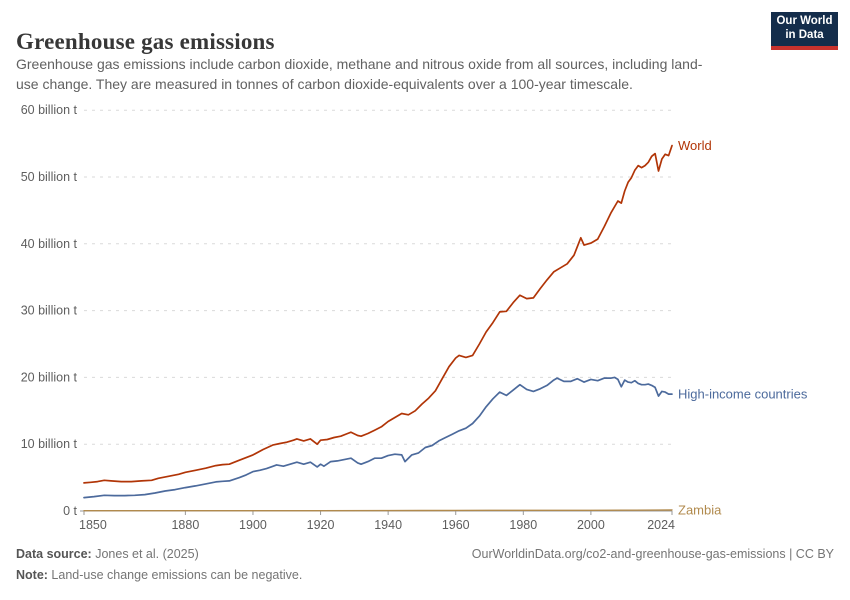 This screenshot has width=850, height=600. What do you see at coordinates (49, 244) in the screenshot?
I see `y-tick-label-40: 40 billion t` at bounding box center [49, 244].